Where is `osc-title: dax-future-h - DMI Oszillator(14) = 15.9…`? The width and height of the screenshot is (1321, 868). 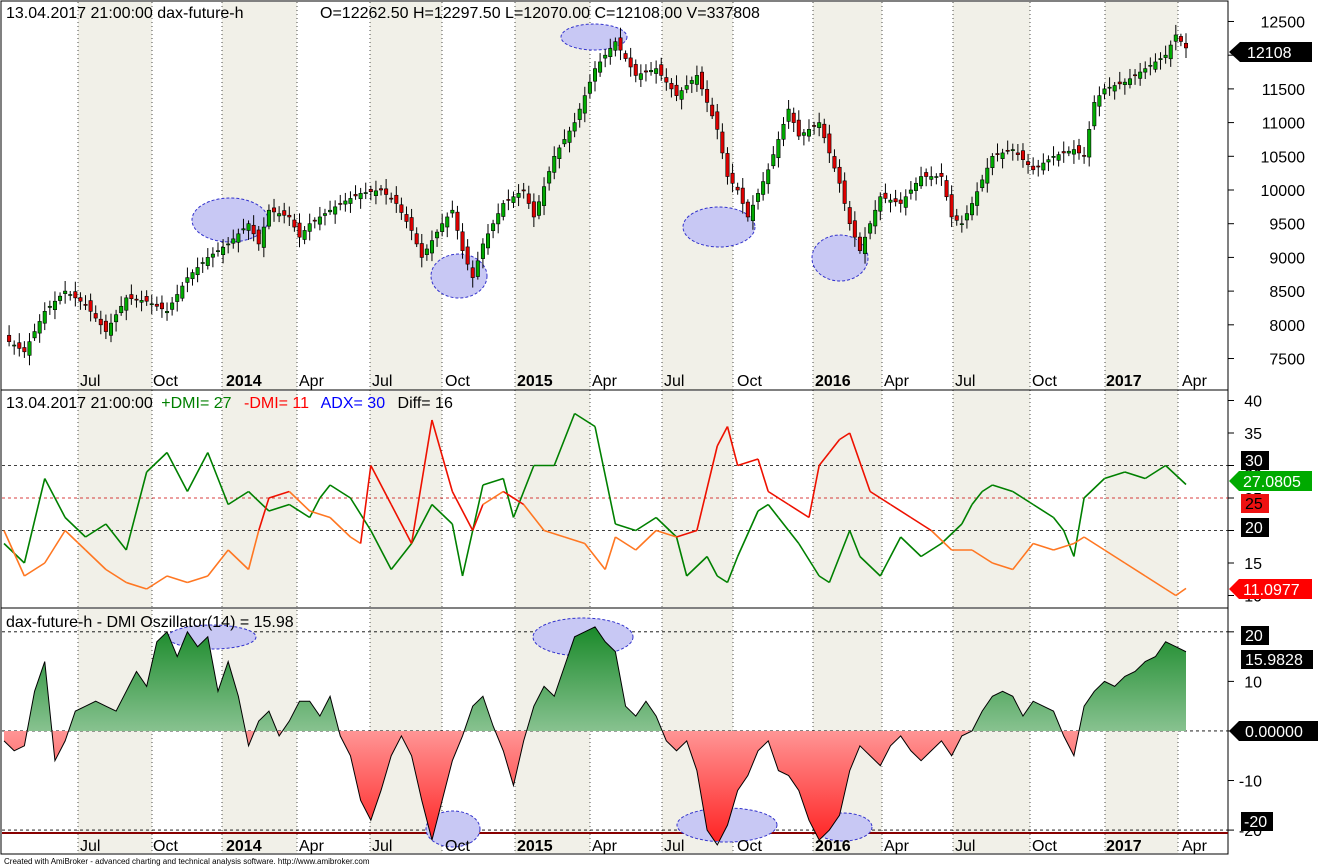
osc-title: dax-future-h - DMI Oszillator(14) = 15.9… is located at coordinates (150, 622).